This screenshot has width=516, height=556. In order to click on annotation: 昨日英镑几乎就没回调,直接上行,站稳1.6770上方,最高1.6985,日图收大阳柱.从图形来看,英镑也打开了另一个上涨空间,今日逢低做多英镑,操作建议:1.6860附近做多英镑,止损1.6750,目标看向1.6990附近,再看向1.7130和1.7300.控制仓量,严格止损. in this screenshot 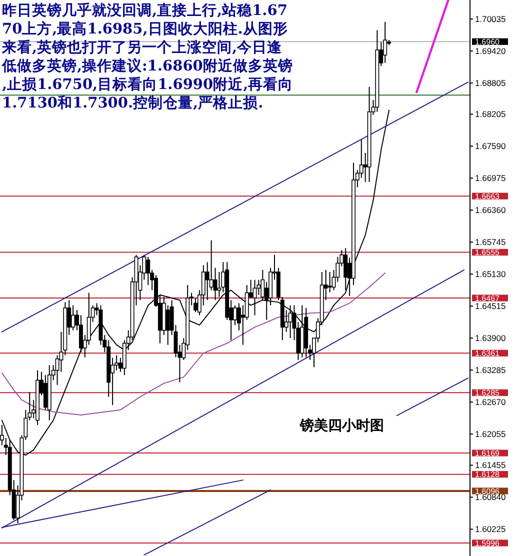, I will do `click(147, 57)`.